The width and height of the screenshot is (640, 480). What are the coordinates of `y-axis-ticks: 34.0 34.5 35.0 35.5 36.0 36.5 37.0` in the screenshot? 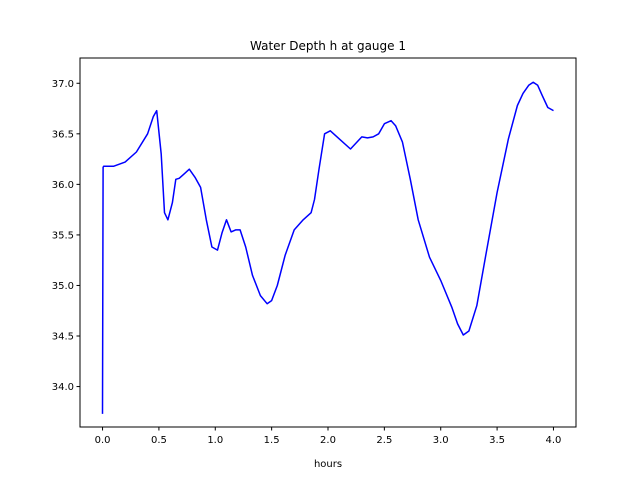 It's located at (66, 236).